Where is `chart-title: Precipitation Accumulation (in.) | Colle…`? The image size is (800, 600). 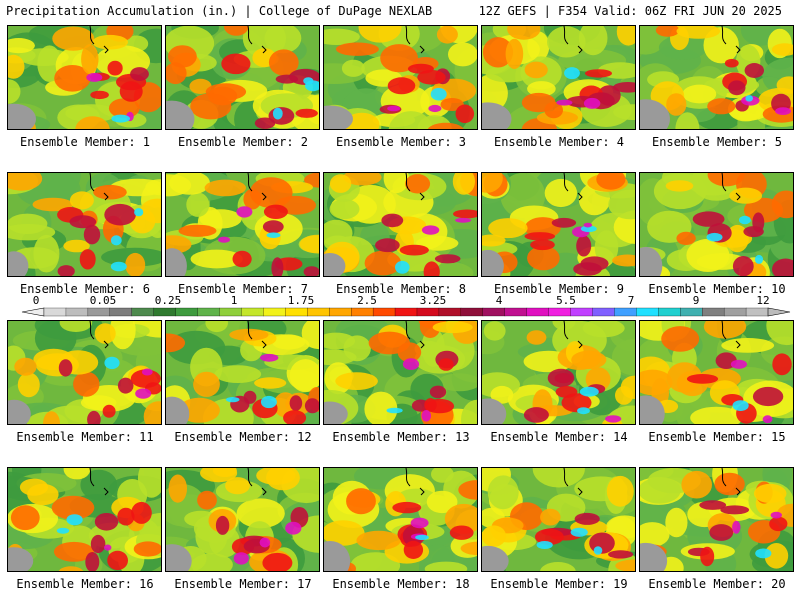
chart-title: Precipitation Accumulation (in.) | Colle… is located at coordinates (219, 11).